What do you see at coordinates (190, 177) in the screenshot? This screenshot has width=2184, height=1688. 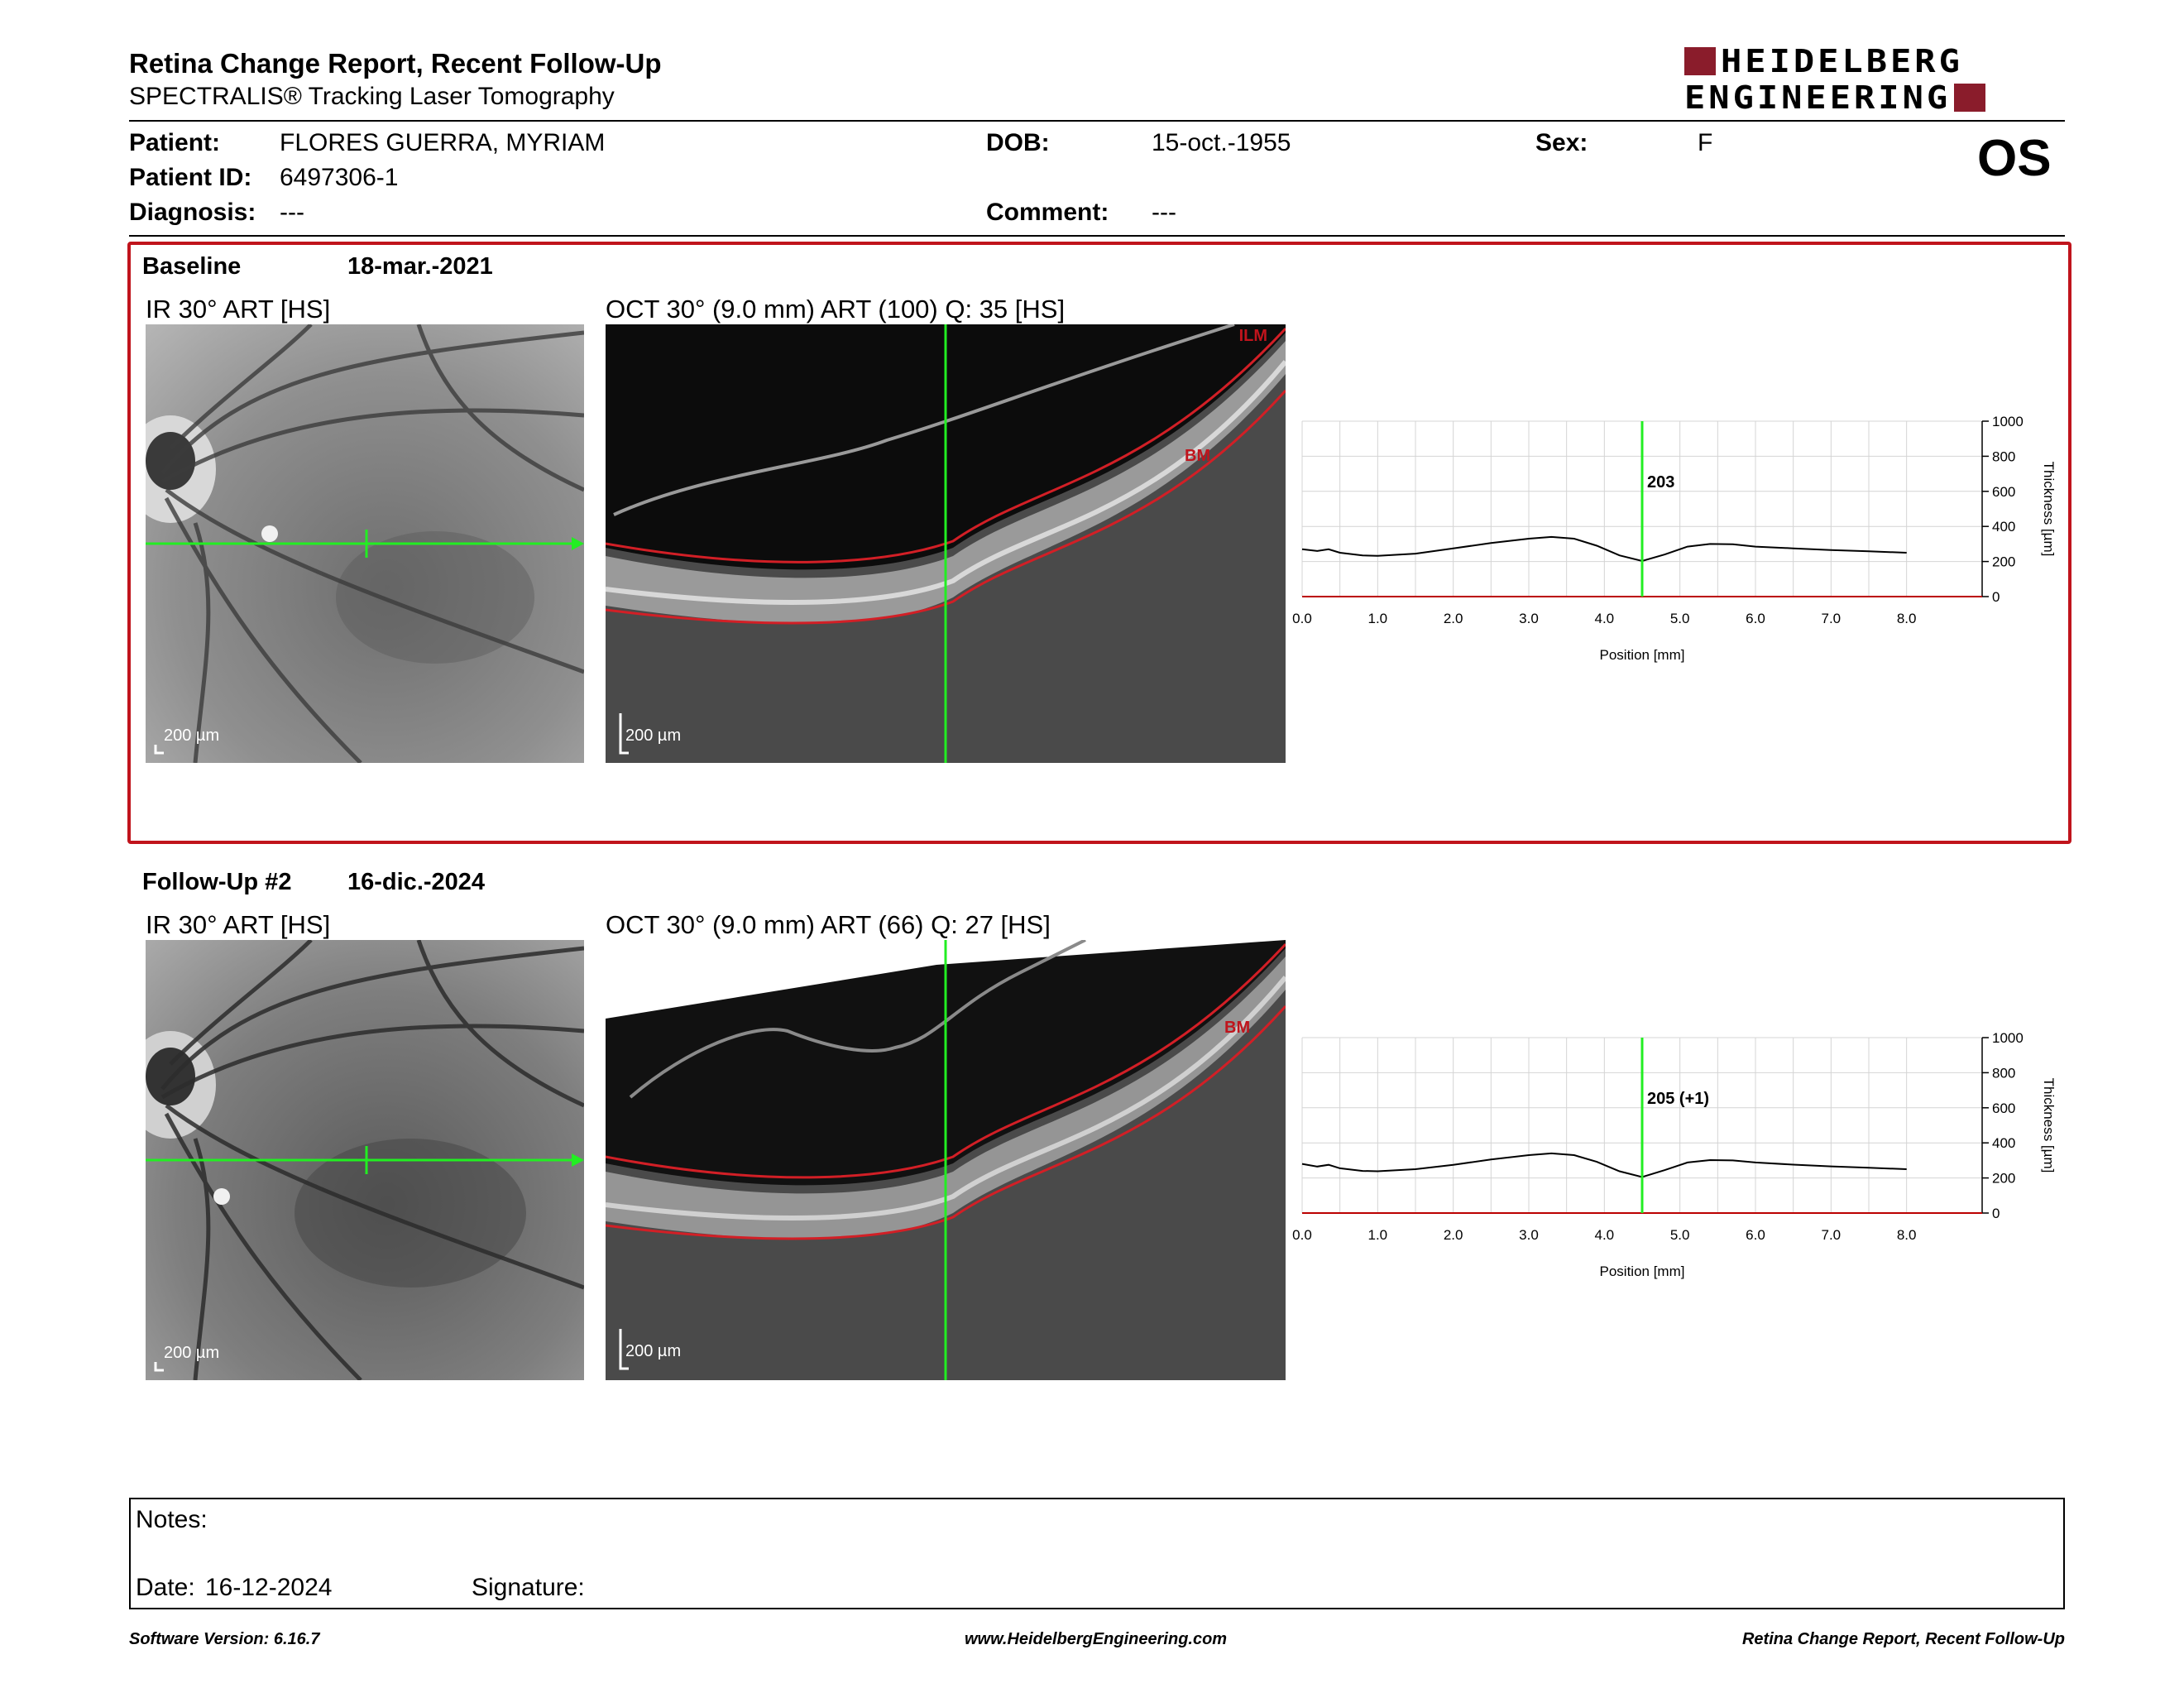 I see `patient-id-label: Patient ID:` at bounding box center [190, 177].